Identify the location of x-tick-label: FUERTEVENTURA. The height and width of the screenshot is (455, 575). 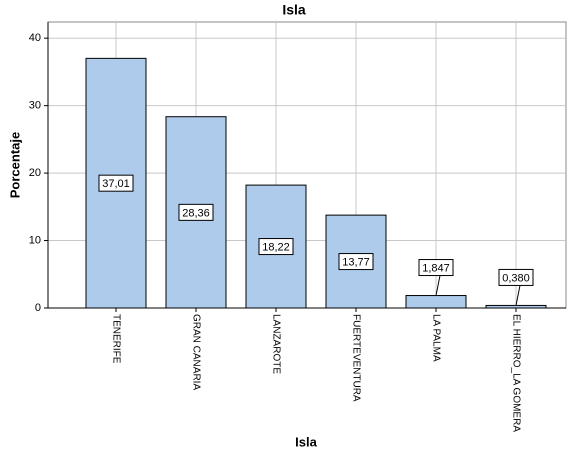
(355, 358).